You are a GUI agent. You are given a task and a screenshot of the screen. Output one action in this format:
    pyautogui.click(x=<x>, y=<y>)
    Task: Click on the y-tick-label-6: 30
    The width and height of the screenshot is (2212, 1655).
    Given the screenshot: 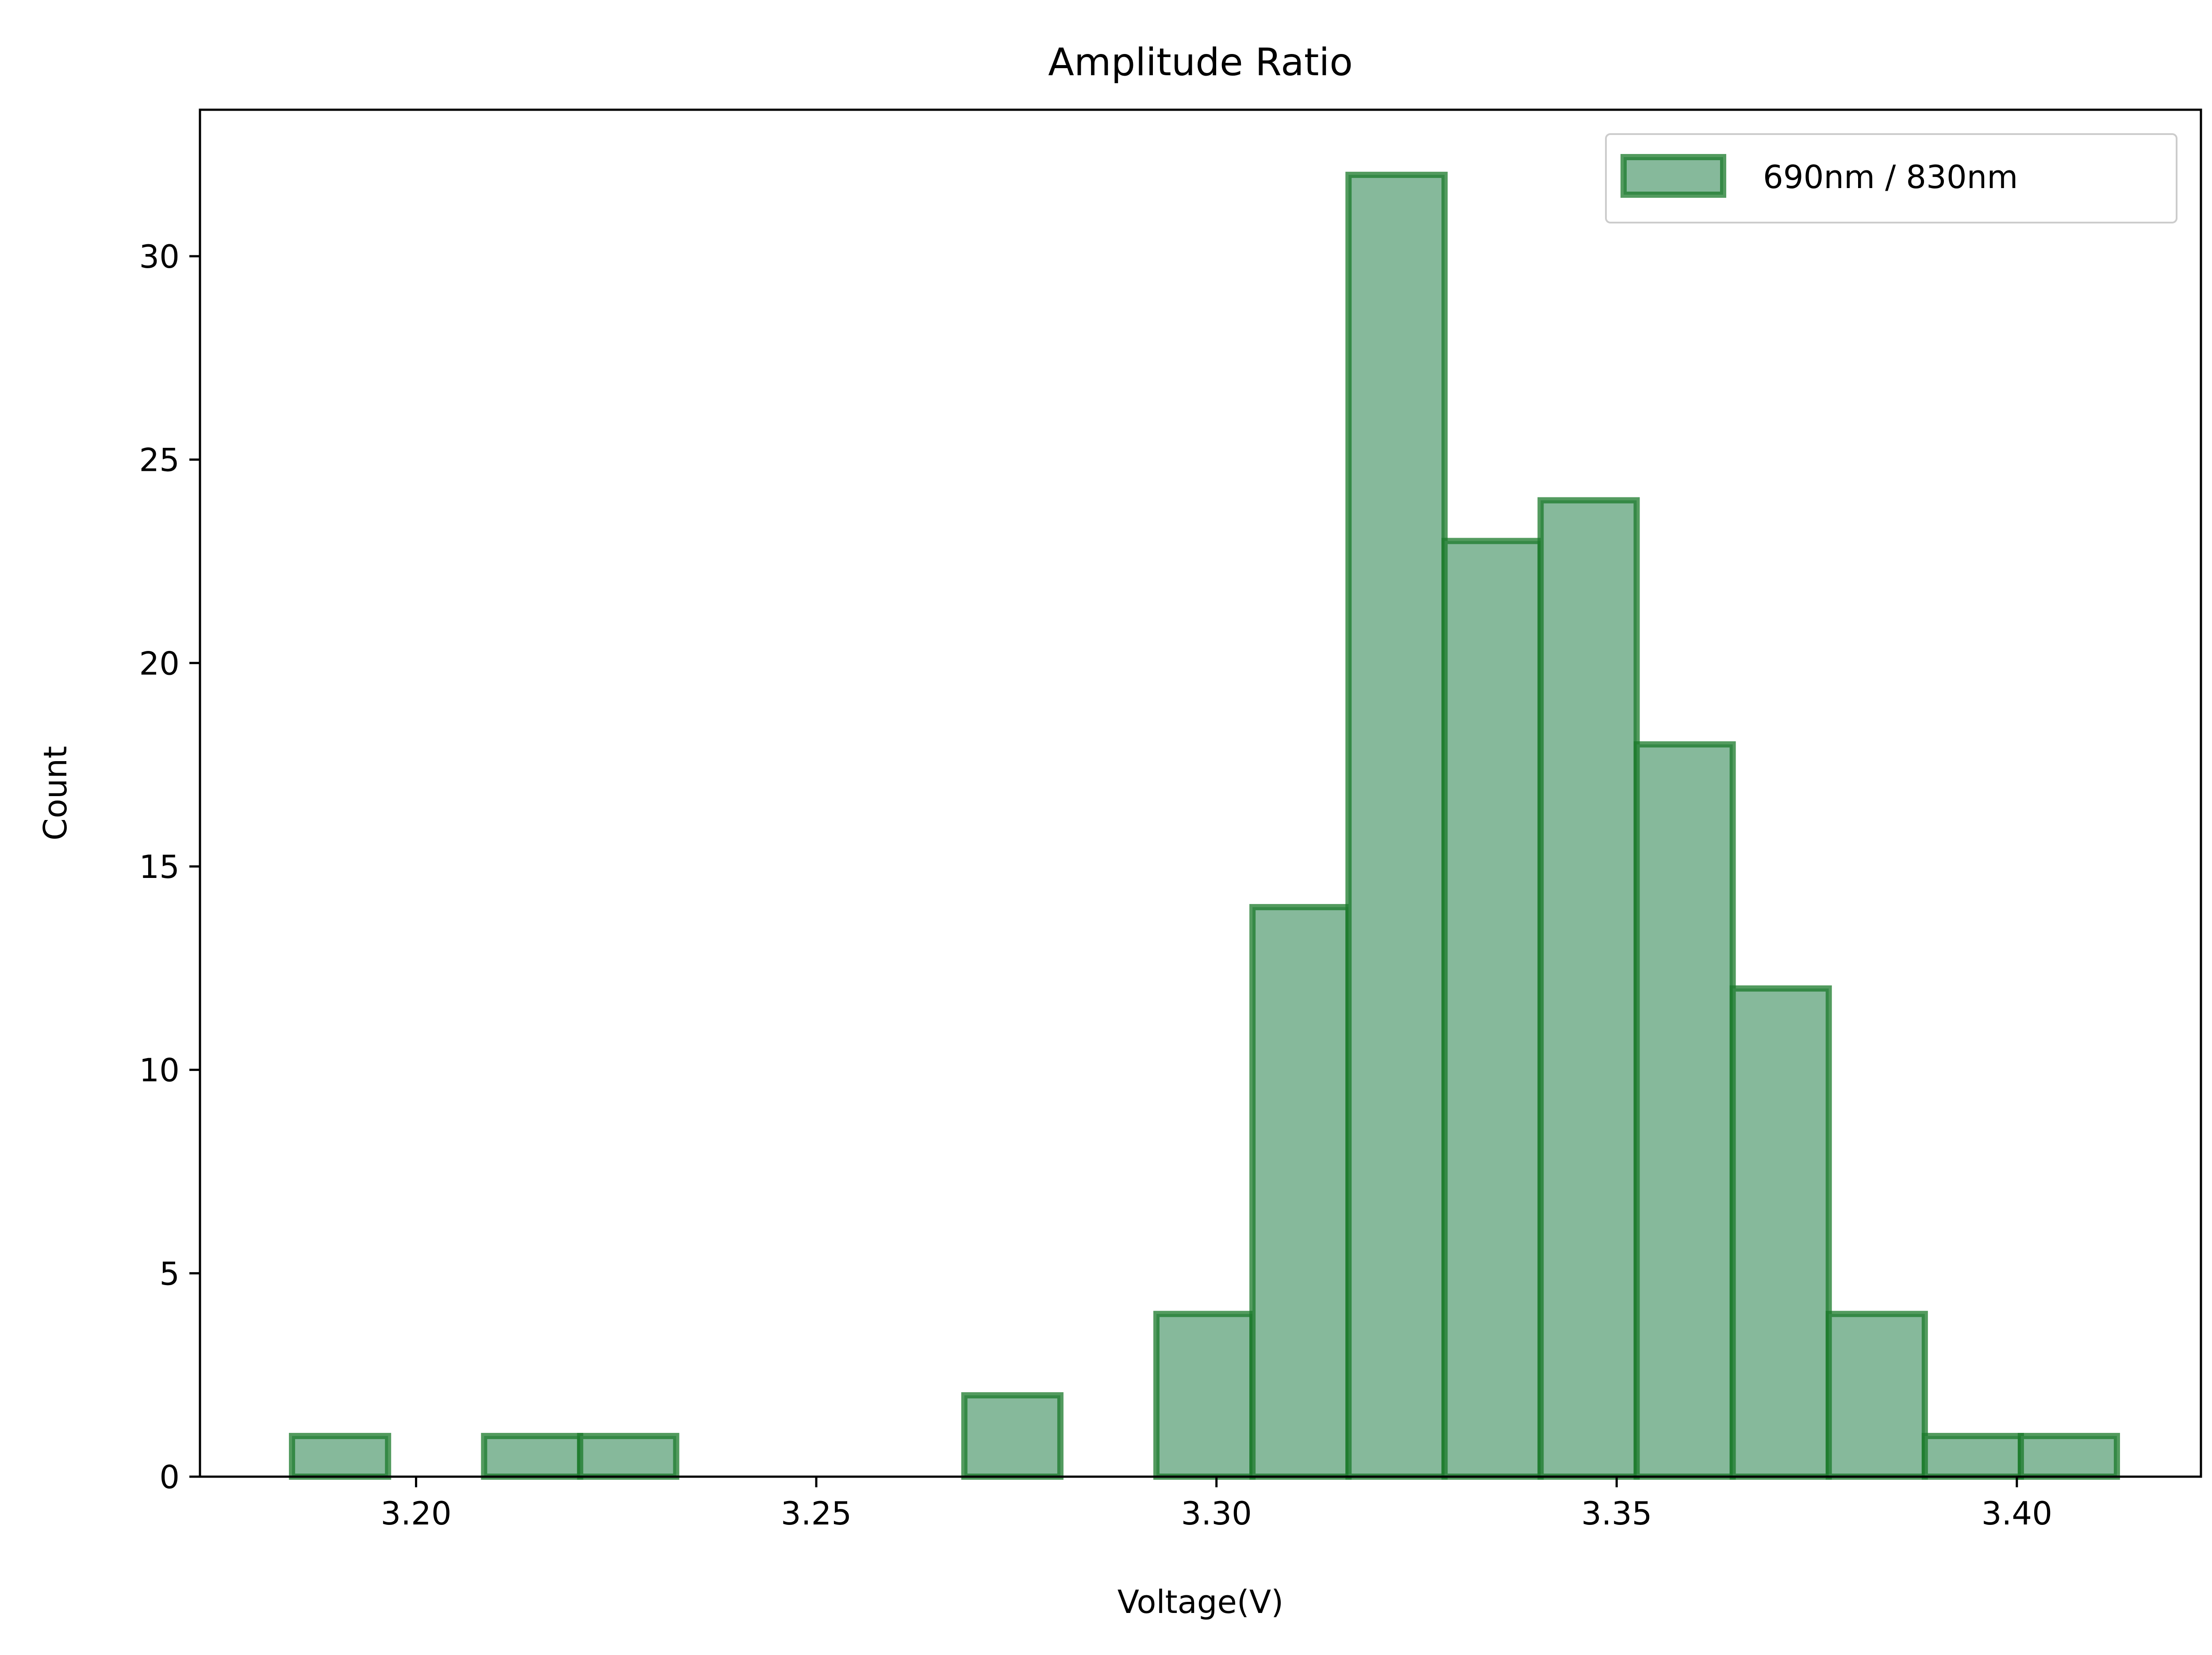 What is the action you would take?
    pyautogui.click(x=160, y=256)
    